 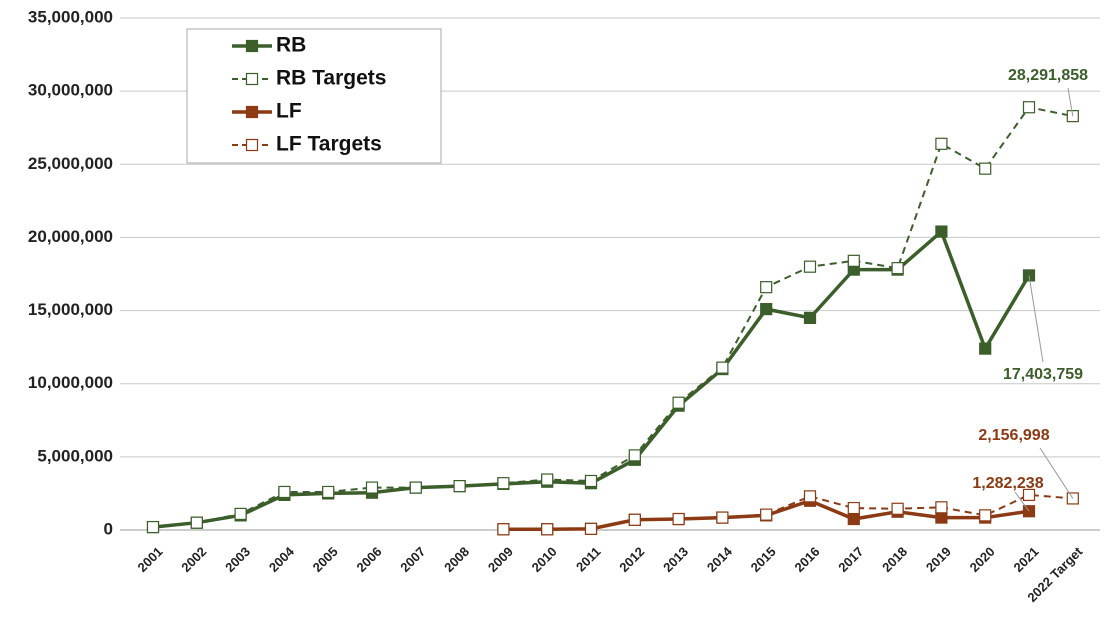 I want to click on x-tick-label: 2004, so click(x=282, y=559).